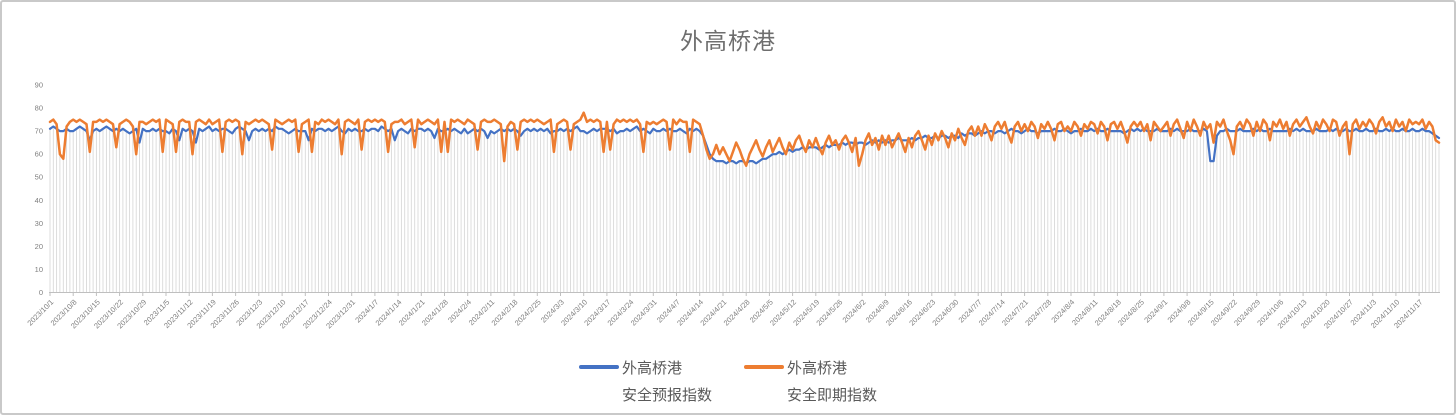 The image size is (1456, 415). Describe the element at coordinates (764, 367) in the screenshot. I see `spot-series-line-swatch` at that location.